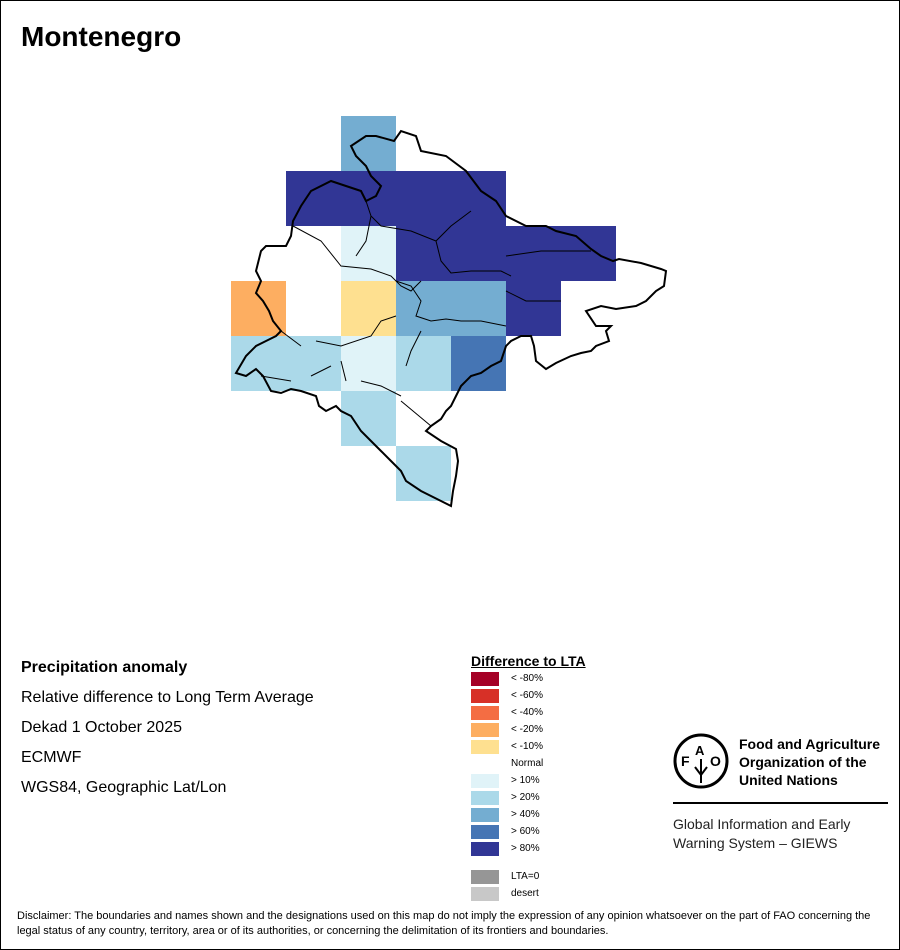  What do you see at coordinates (525, 797) in the screenshot?
I see `legend-label: > 20%` at bounding box center [525, 797].